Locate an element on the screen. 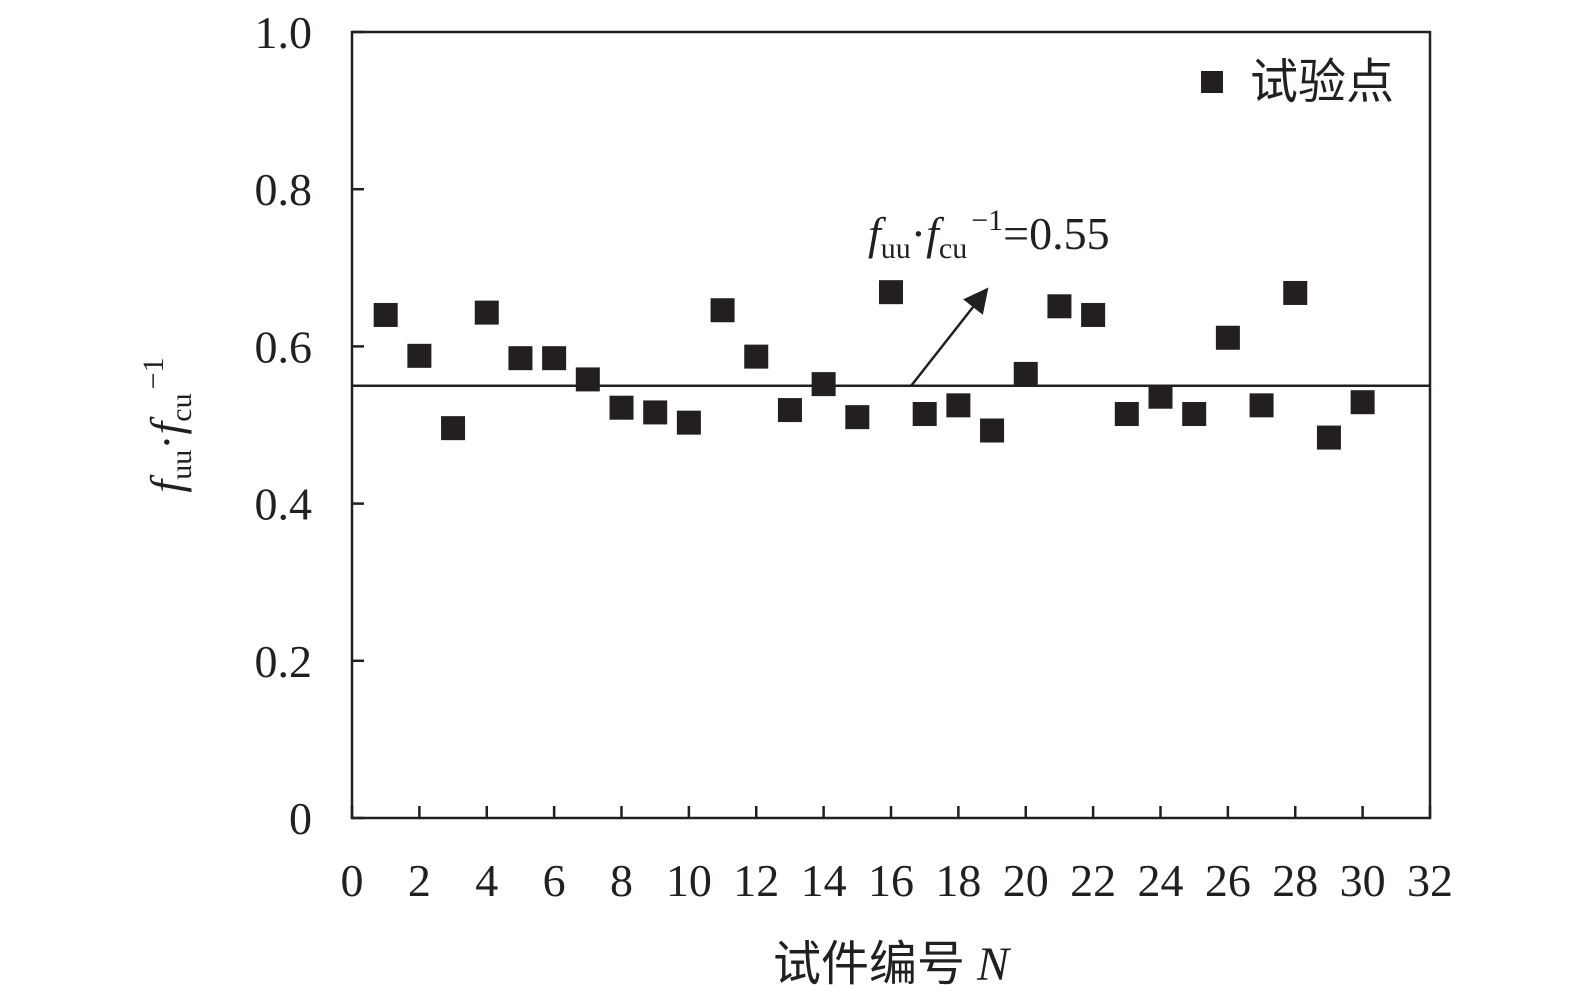 This screenshot has width=1575, height=1002. y-axis-label: fuu·fcu−1 is located at coordinates (167, 424).